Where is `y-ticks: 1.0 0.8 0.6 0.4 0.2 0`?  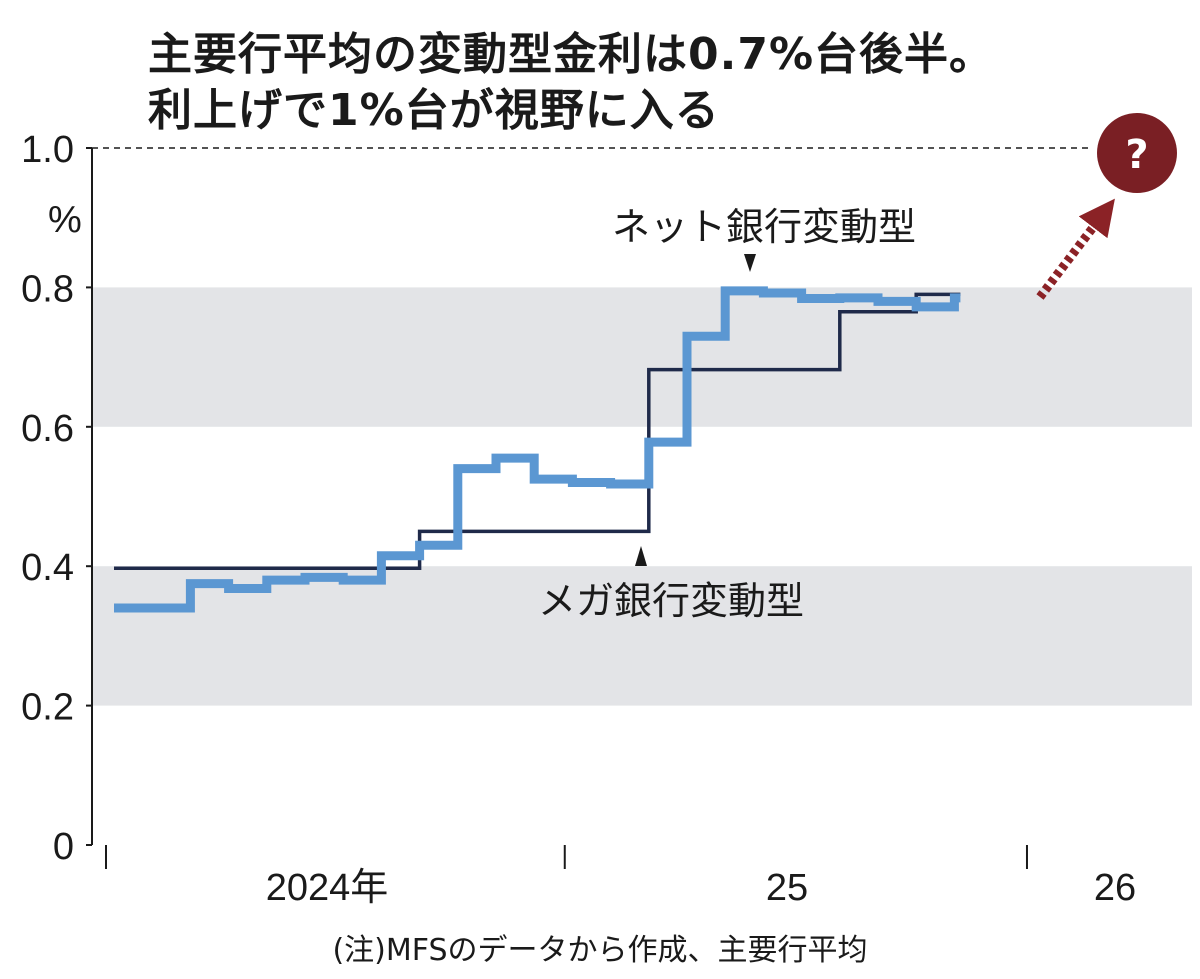 y-ticks: 1.0 0.8 0.6 0.4 0.2 0 is located at coordinates (56, 498).